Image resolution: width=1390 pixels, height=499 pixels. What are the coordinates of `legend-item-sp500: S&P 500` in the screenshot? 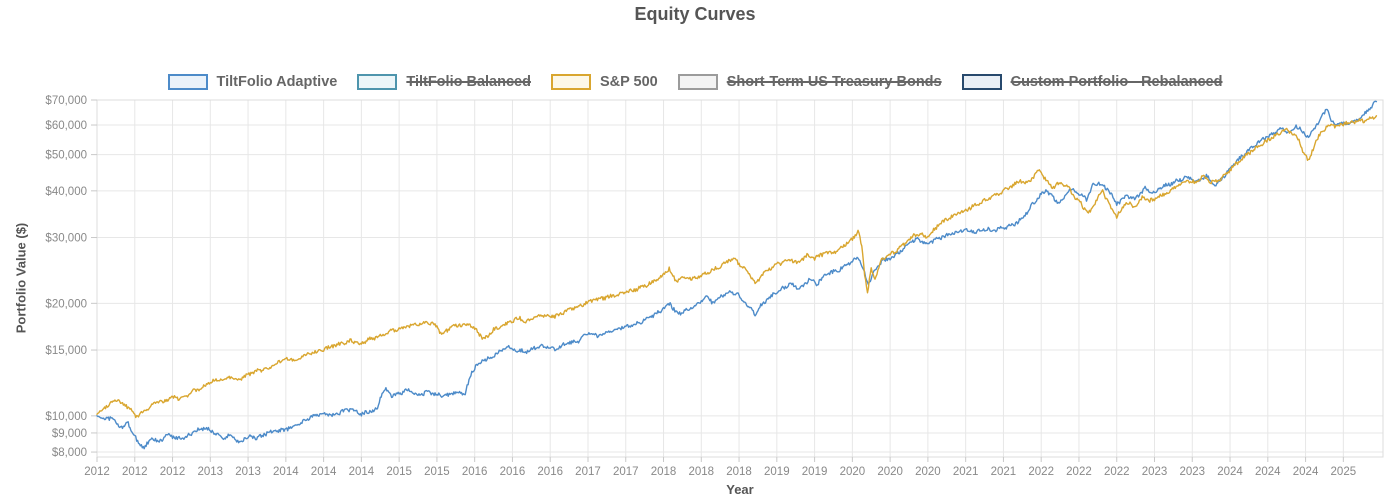 It's located at (604, 82).